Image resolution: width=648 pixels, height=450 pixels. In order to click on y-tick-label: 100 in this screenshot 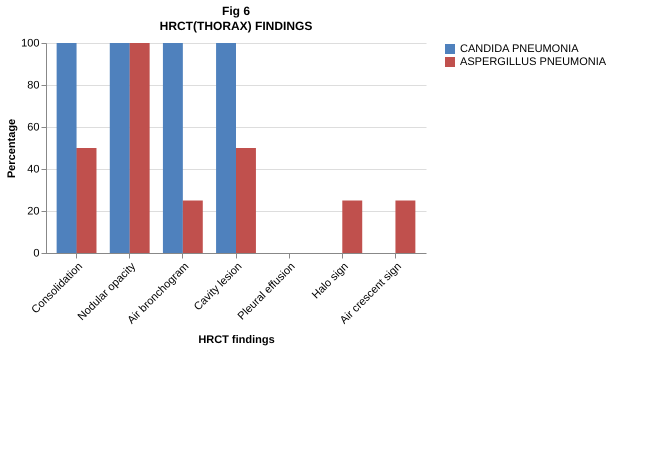, I will do `click(30, 44)`.